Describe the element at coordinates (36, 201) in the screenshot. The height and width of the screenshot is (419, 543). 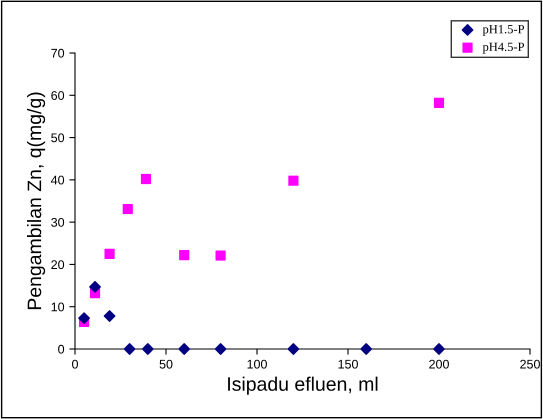
I see `y-axis-title: Pengambilan Zn, q(mg/g)` at that location.